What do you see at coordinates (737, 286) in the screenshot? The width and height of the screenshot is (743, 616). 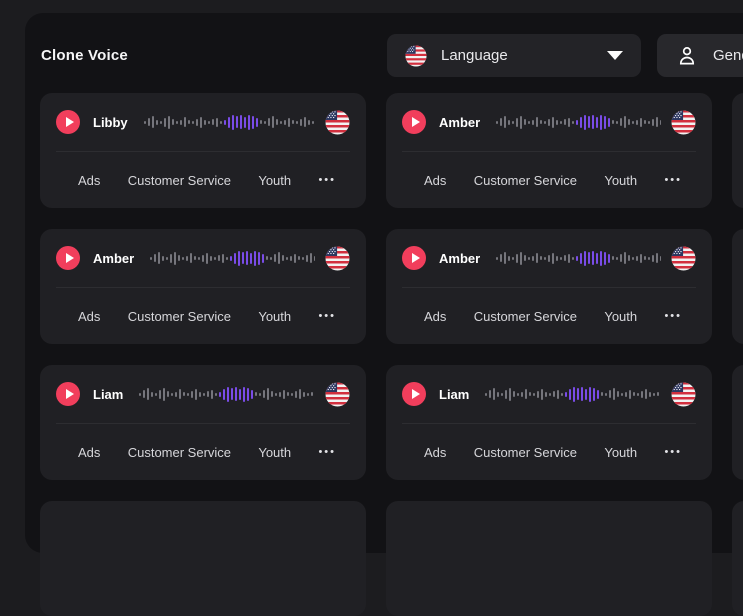 I see `voice-card-partial` at bounding box center [737, 286].